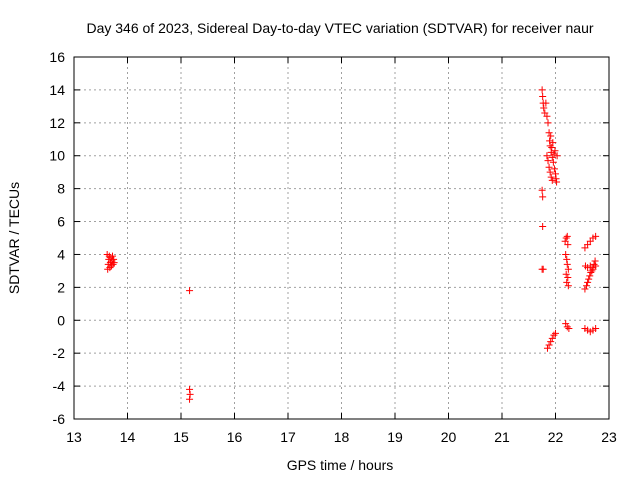 This screenshot has width=640, height=480. What do you see at coordinates (502, 437) in the screenshot?
I see `x-tick-label: 21` at bounding box center [502, 437].